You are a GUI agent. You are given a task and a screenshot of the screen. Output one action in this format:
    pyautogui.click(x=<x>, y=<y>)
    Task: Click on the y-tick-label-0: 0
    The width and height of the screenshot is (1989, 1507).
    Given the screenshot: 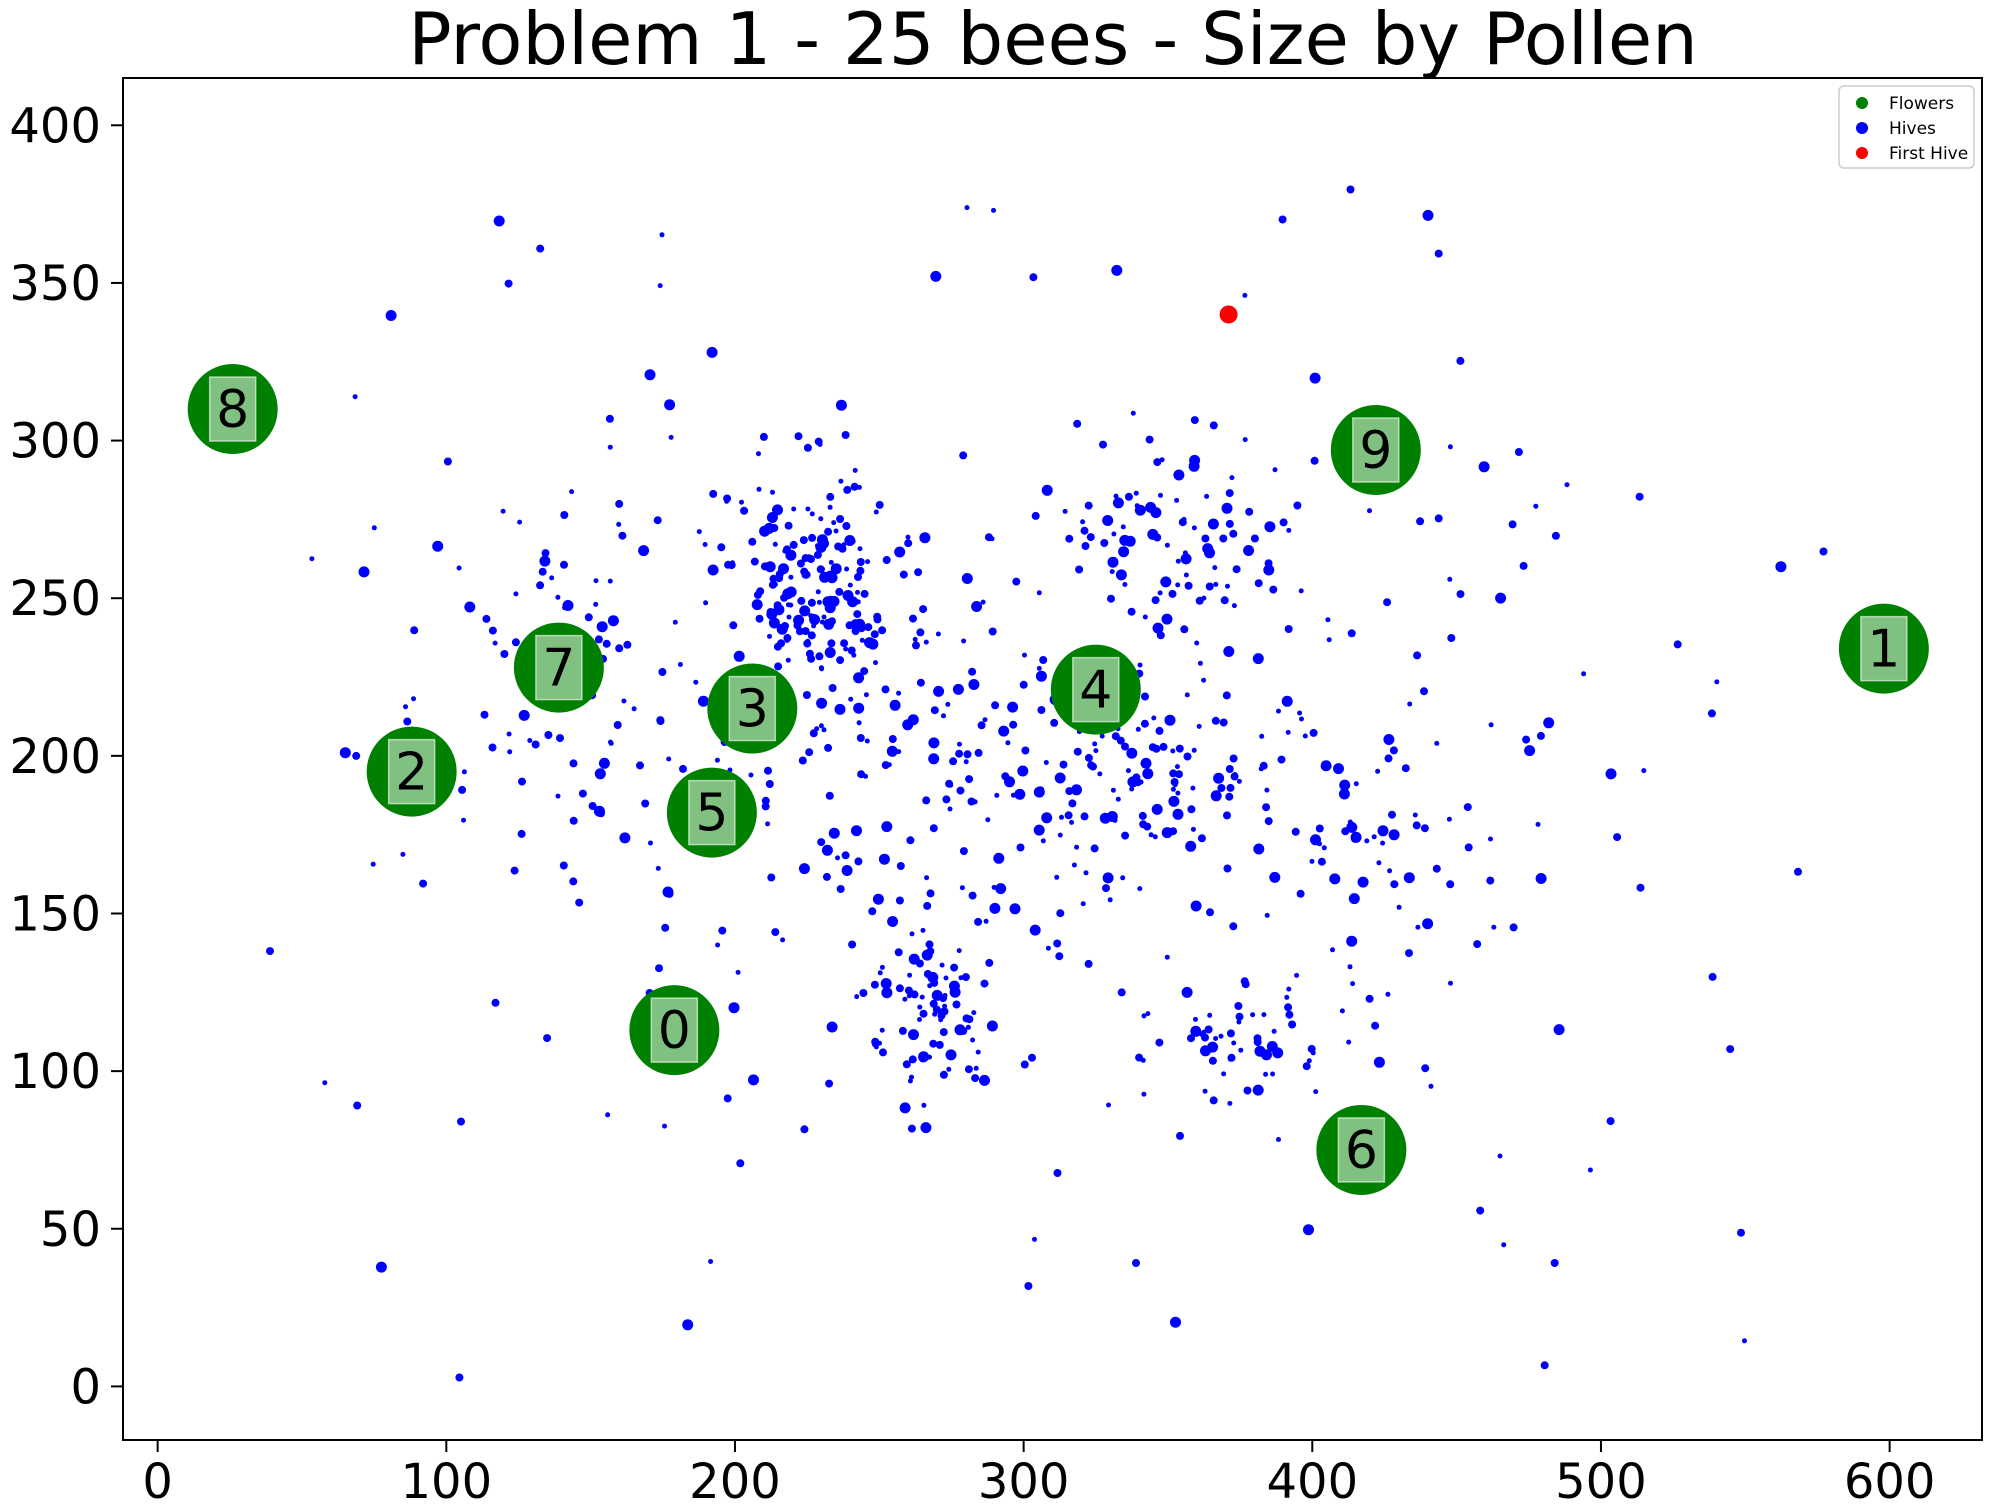 What is the action you would take?
    pyautogui.click(x=85, y=1387)
    